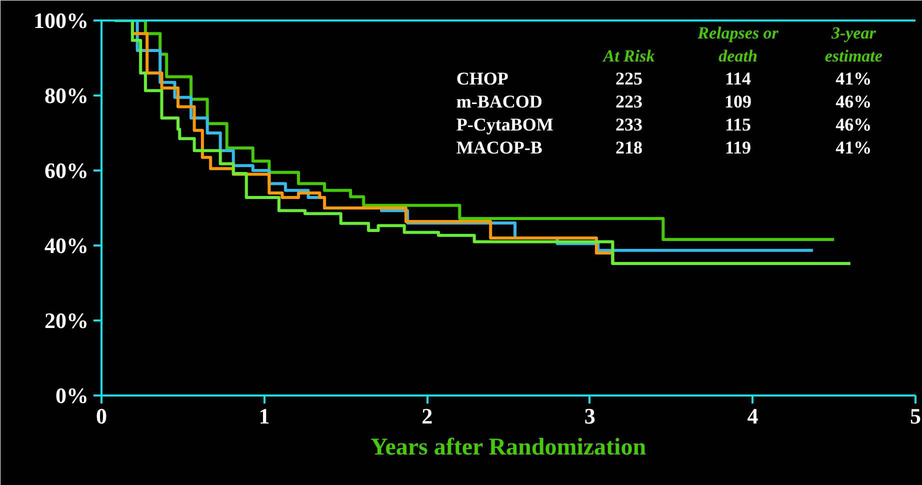 The height and width of the screenshot is (485, 922). I want to click on x-tick-label: 1, so click(264, 416).